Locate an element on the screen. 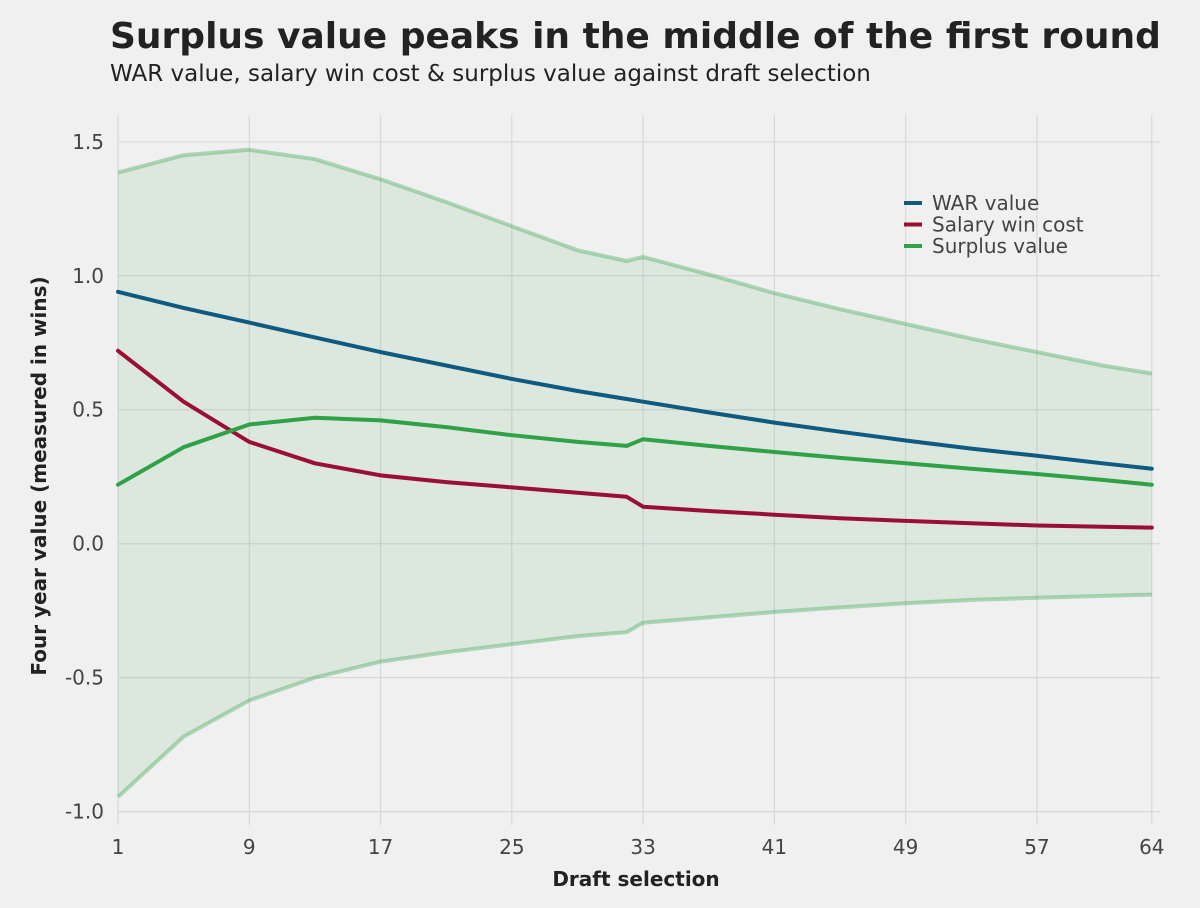 The image size is (1200, 908). y-tick-label: 1.5 is located at coordinates (88, 142).